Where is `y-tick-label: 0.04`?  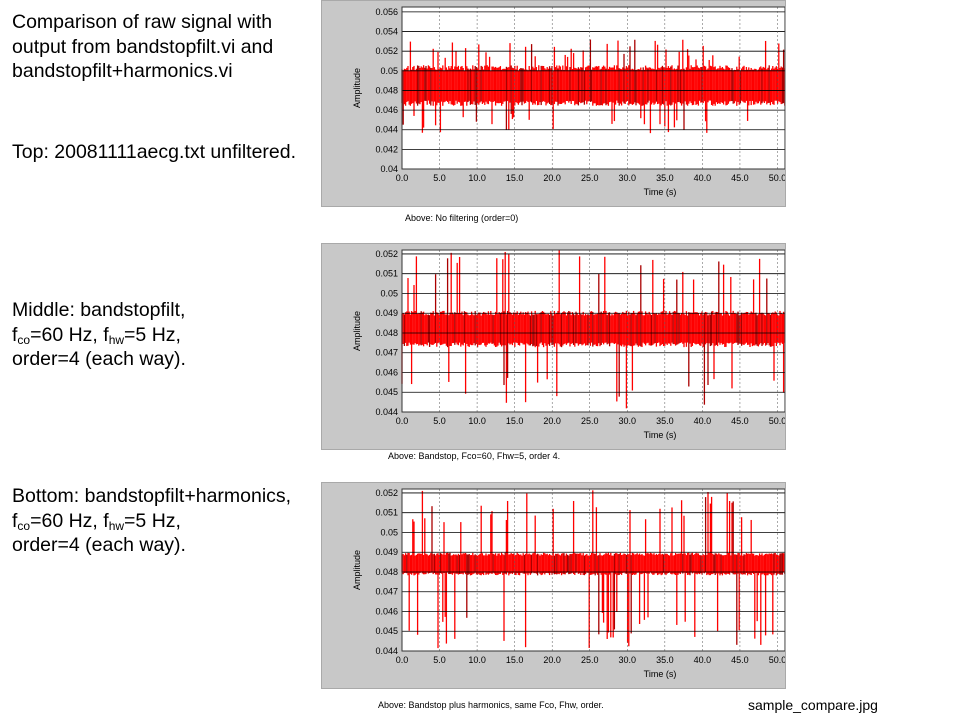 y-tick-label: 0.04 is located at coordinates (389, 169).